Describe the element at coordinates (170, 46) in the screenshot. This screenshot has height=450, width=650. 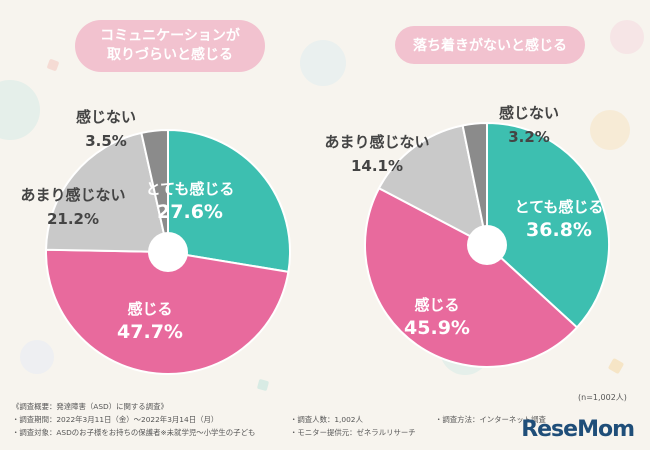
I see `chart1-title: コミュニケーションが 取りづらいと感じる` at that location.